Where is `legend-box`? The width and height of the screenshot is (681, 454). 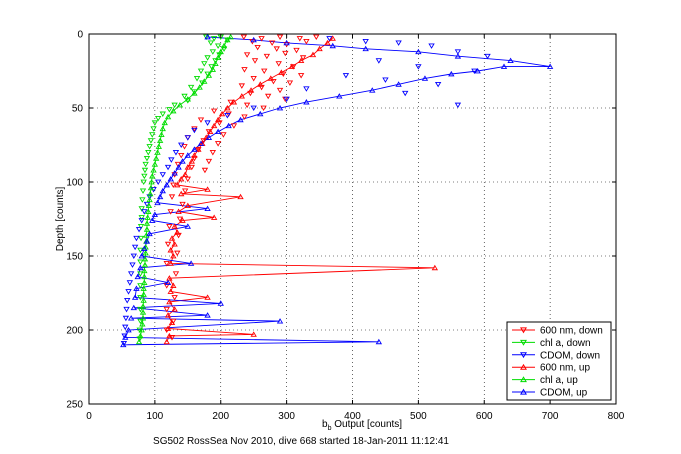
legend-box is located at coordinates (559, 361).